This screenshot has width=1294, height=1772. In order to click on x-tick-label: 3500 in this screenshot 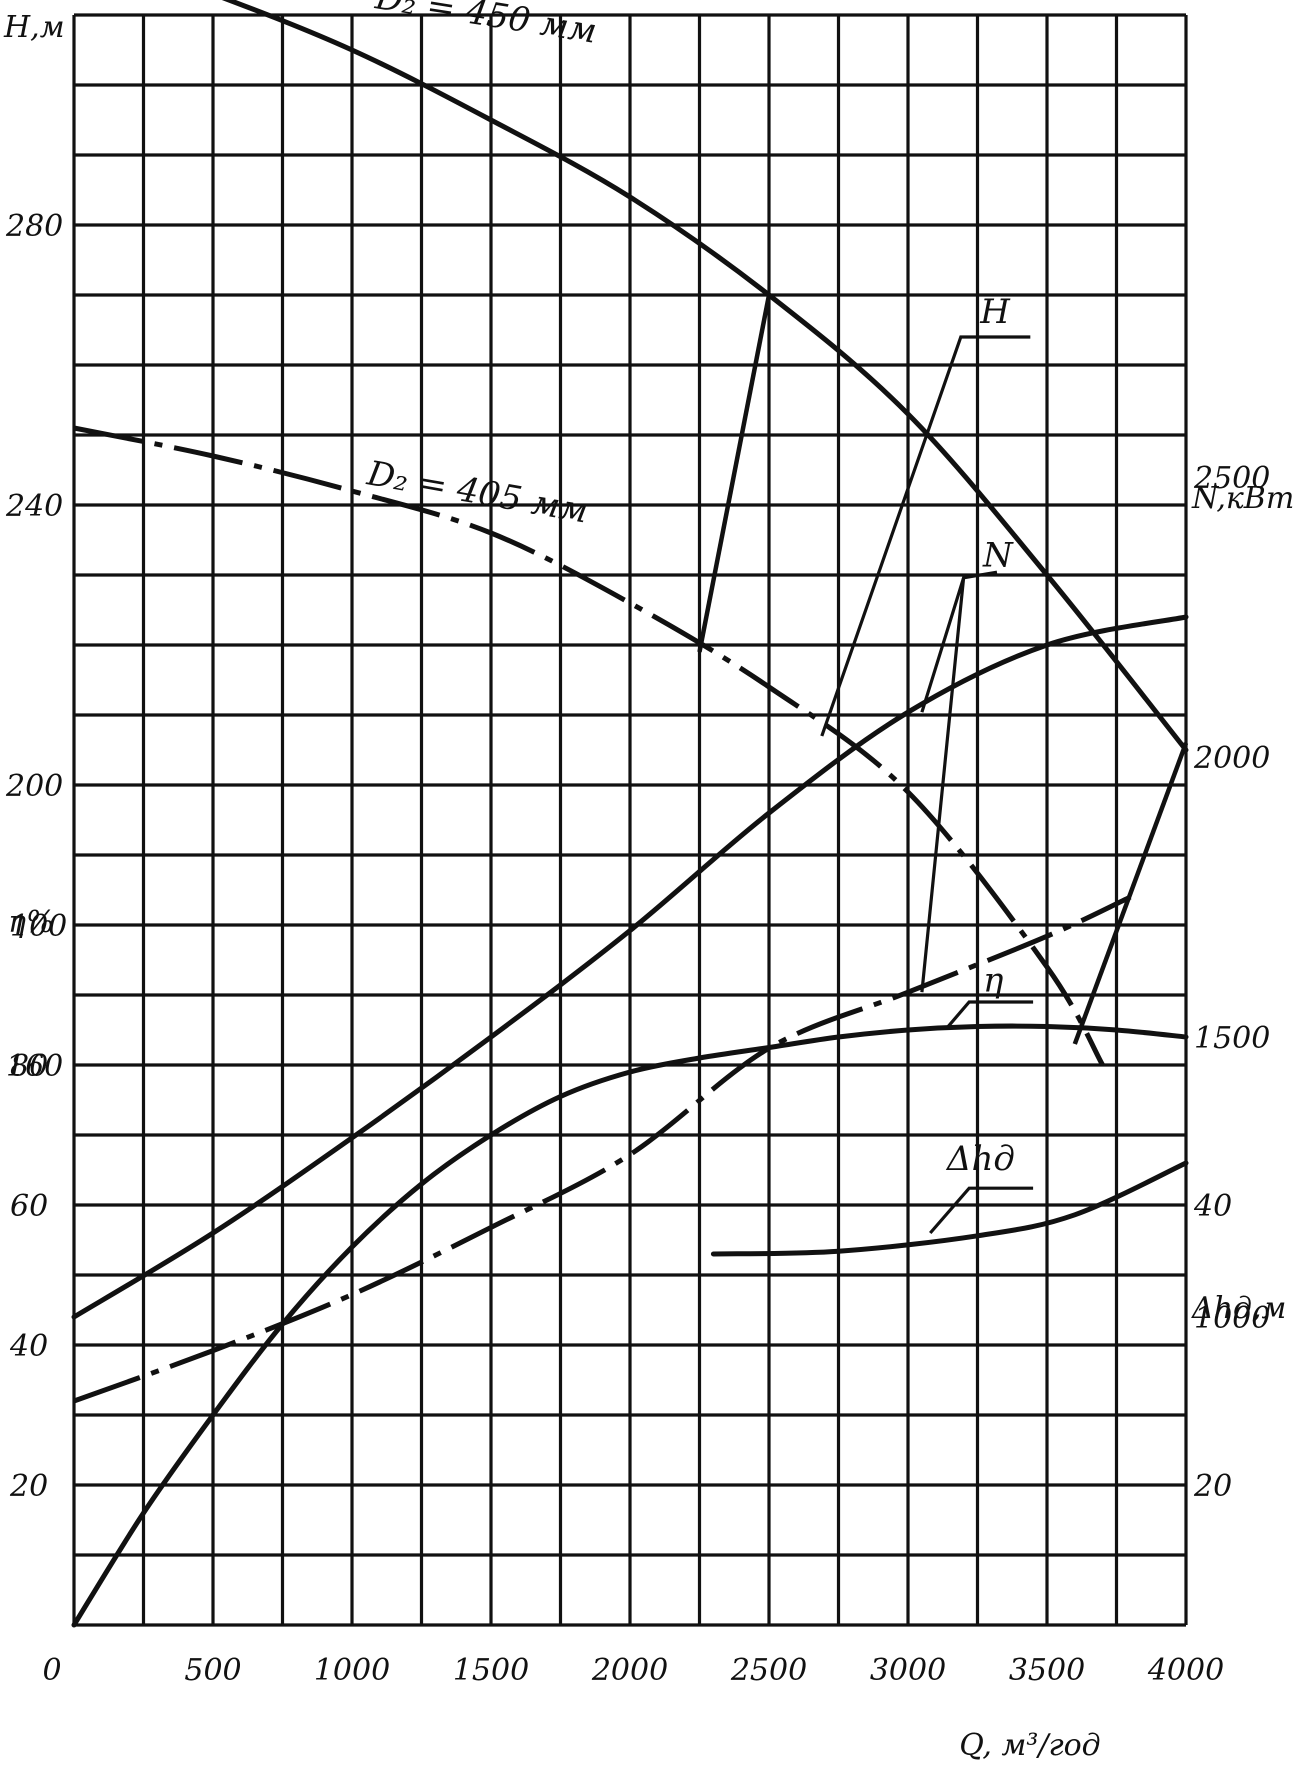, I will do `click(1047, 1670)`.